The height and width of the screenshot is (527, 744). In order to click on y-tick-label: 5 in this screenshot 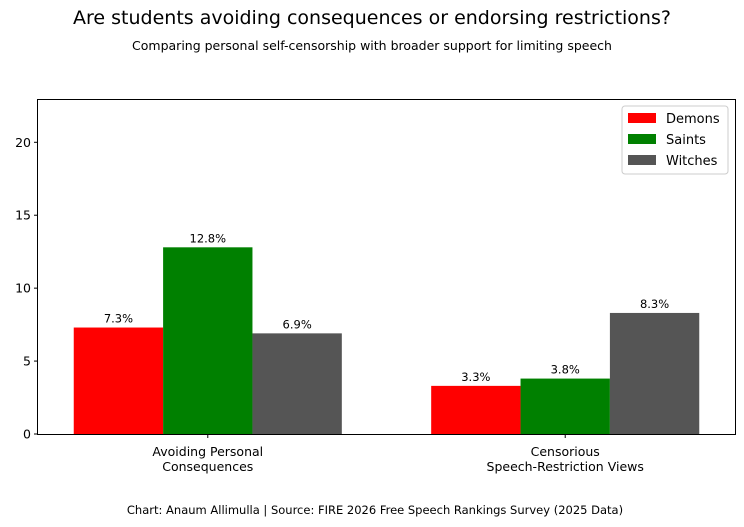, I will do `click(27, 361)`.